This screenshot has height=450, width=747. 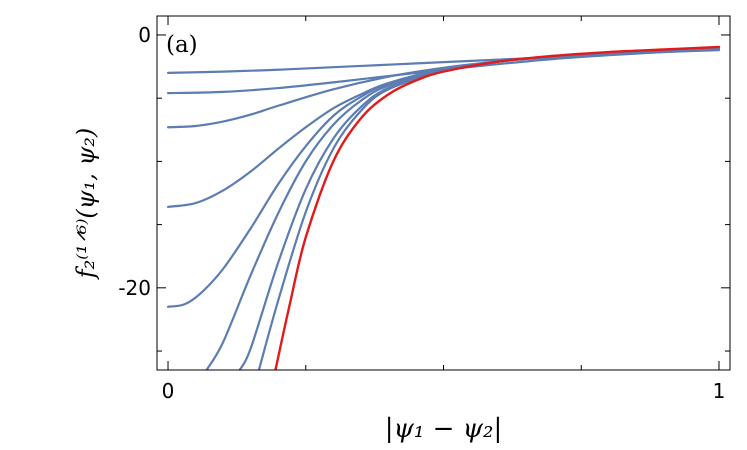 I want to click on x-axis-label: |ψ₁ − ψ₂|, so click(x=443, y=429).